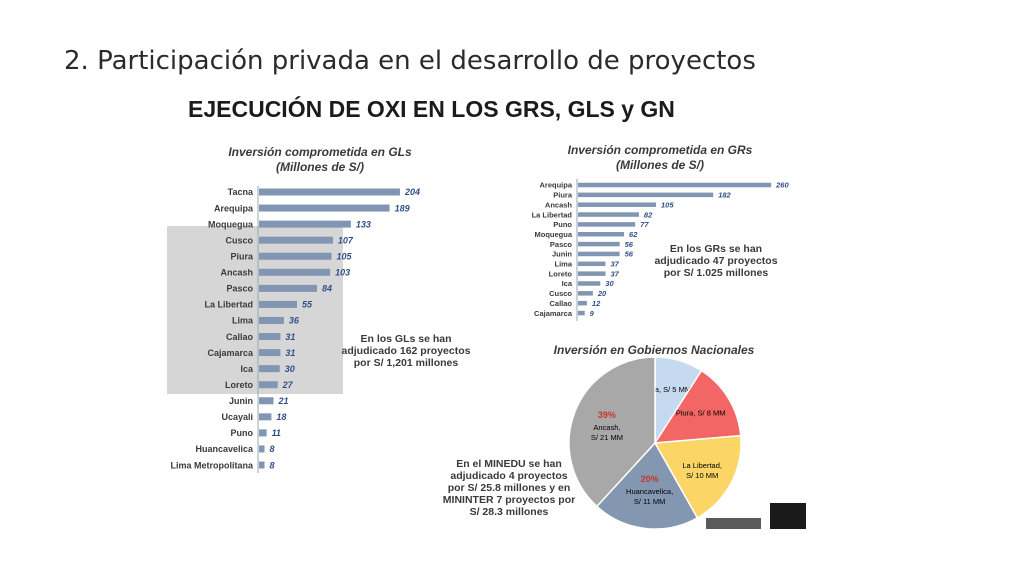  I want to click on gr-category-label: La Libertad, so click(552, 214).